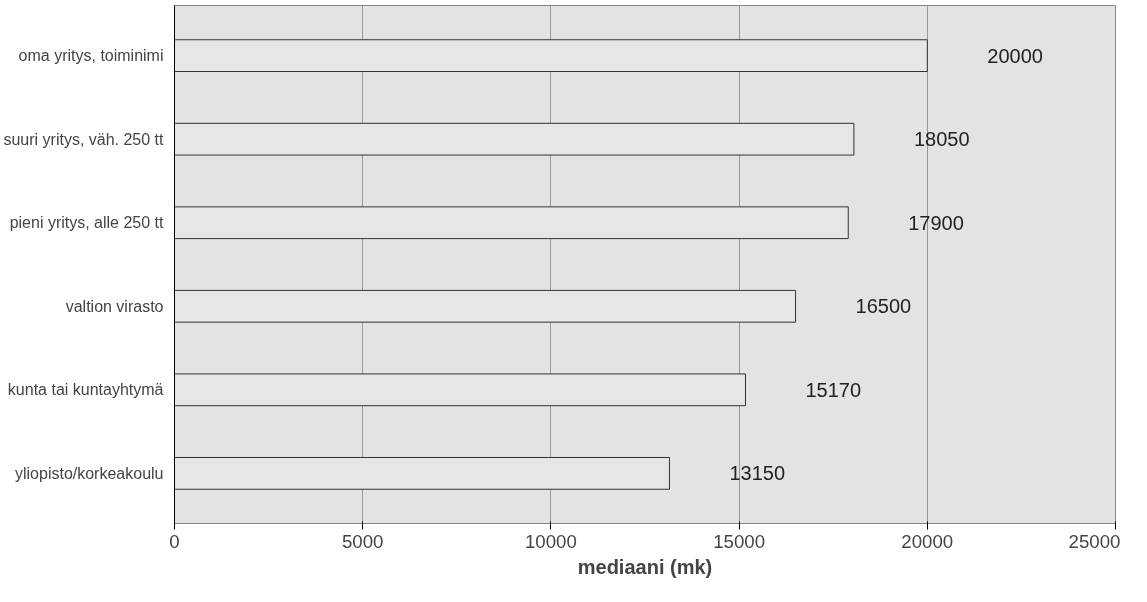 The image size is (1147, 602). I want to click on data-label: 13150, so click(757, 473).